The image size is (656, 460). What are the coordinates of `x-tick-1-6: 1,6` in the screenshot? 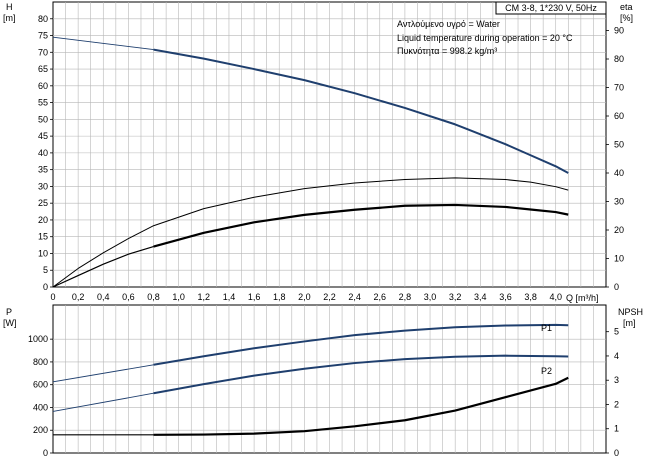 It's located at (254, 297).